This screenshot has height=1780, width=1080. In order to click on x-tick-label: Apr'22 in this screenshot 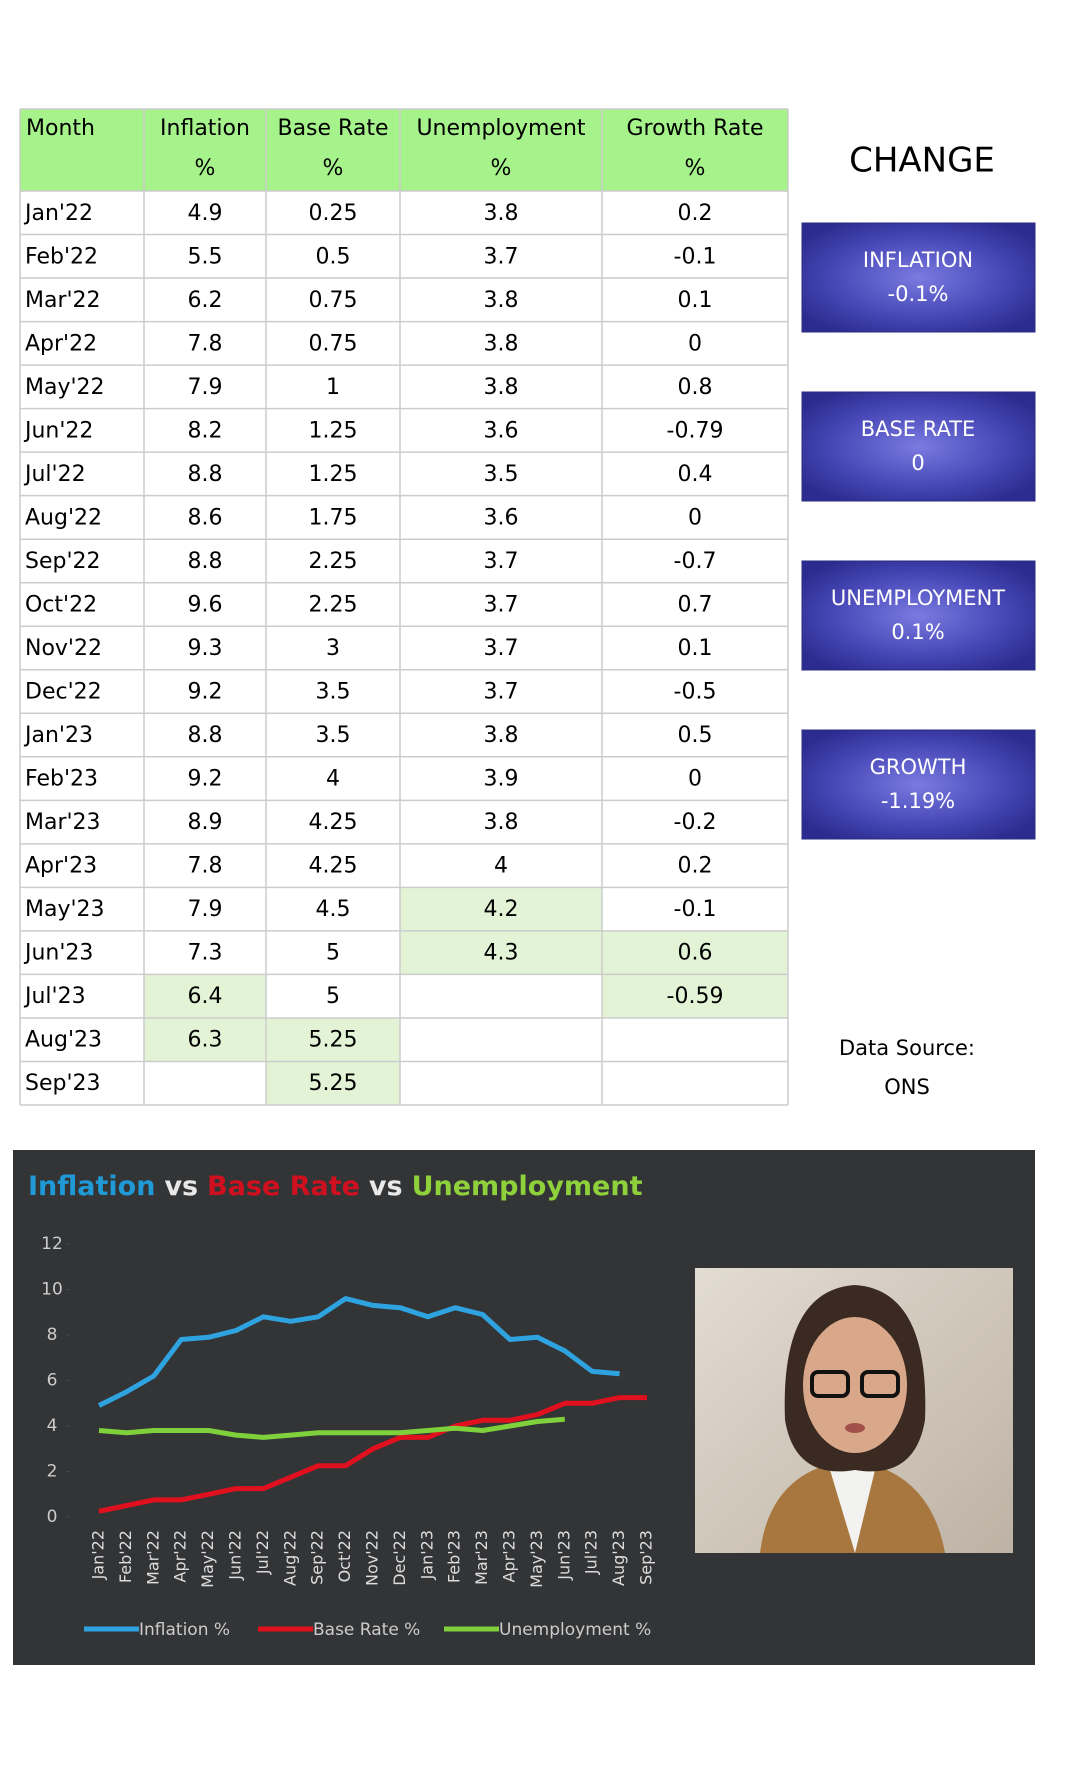, I will do `click(180, 1556)`.